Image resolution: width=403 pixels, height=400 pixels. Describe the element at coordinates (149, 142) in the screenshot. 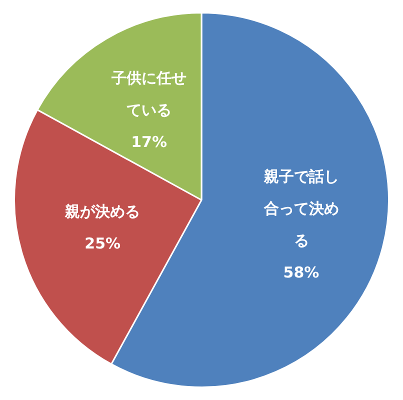

I see `data-label: 17%` at that location.